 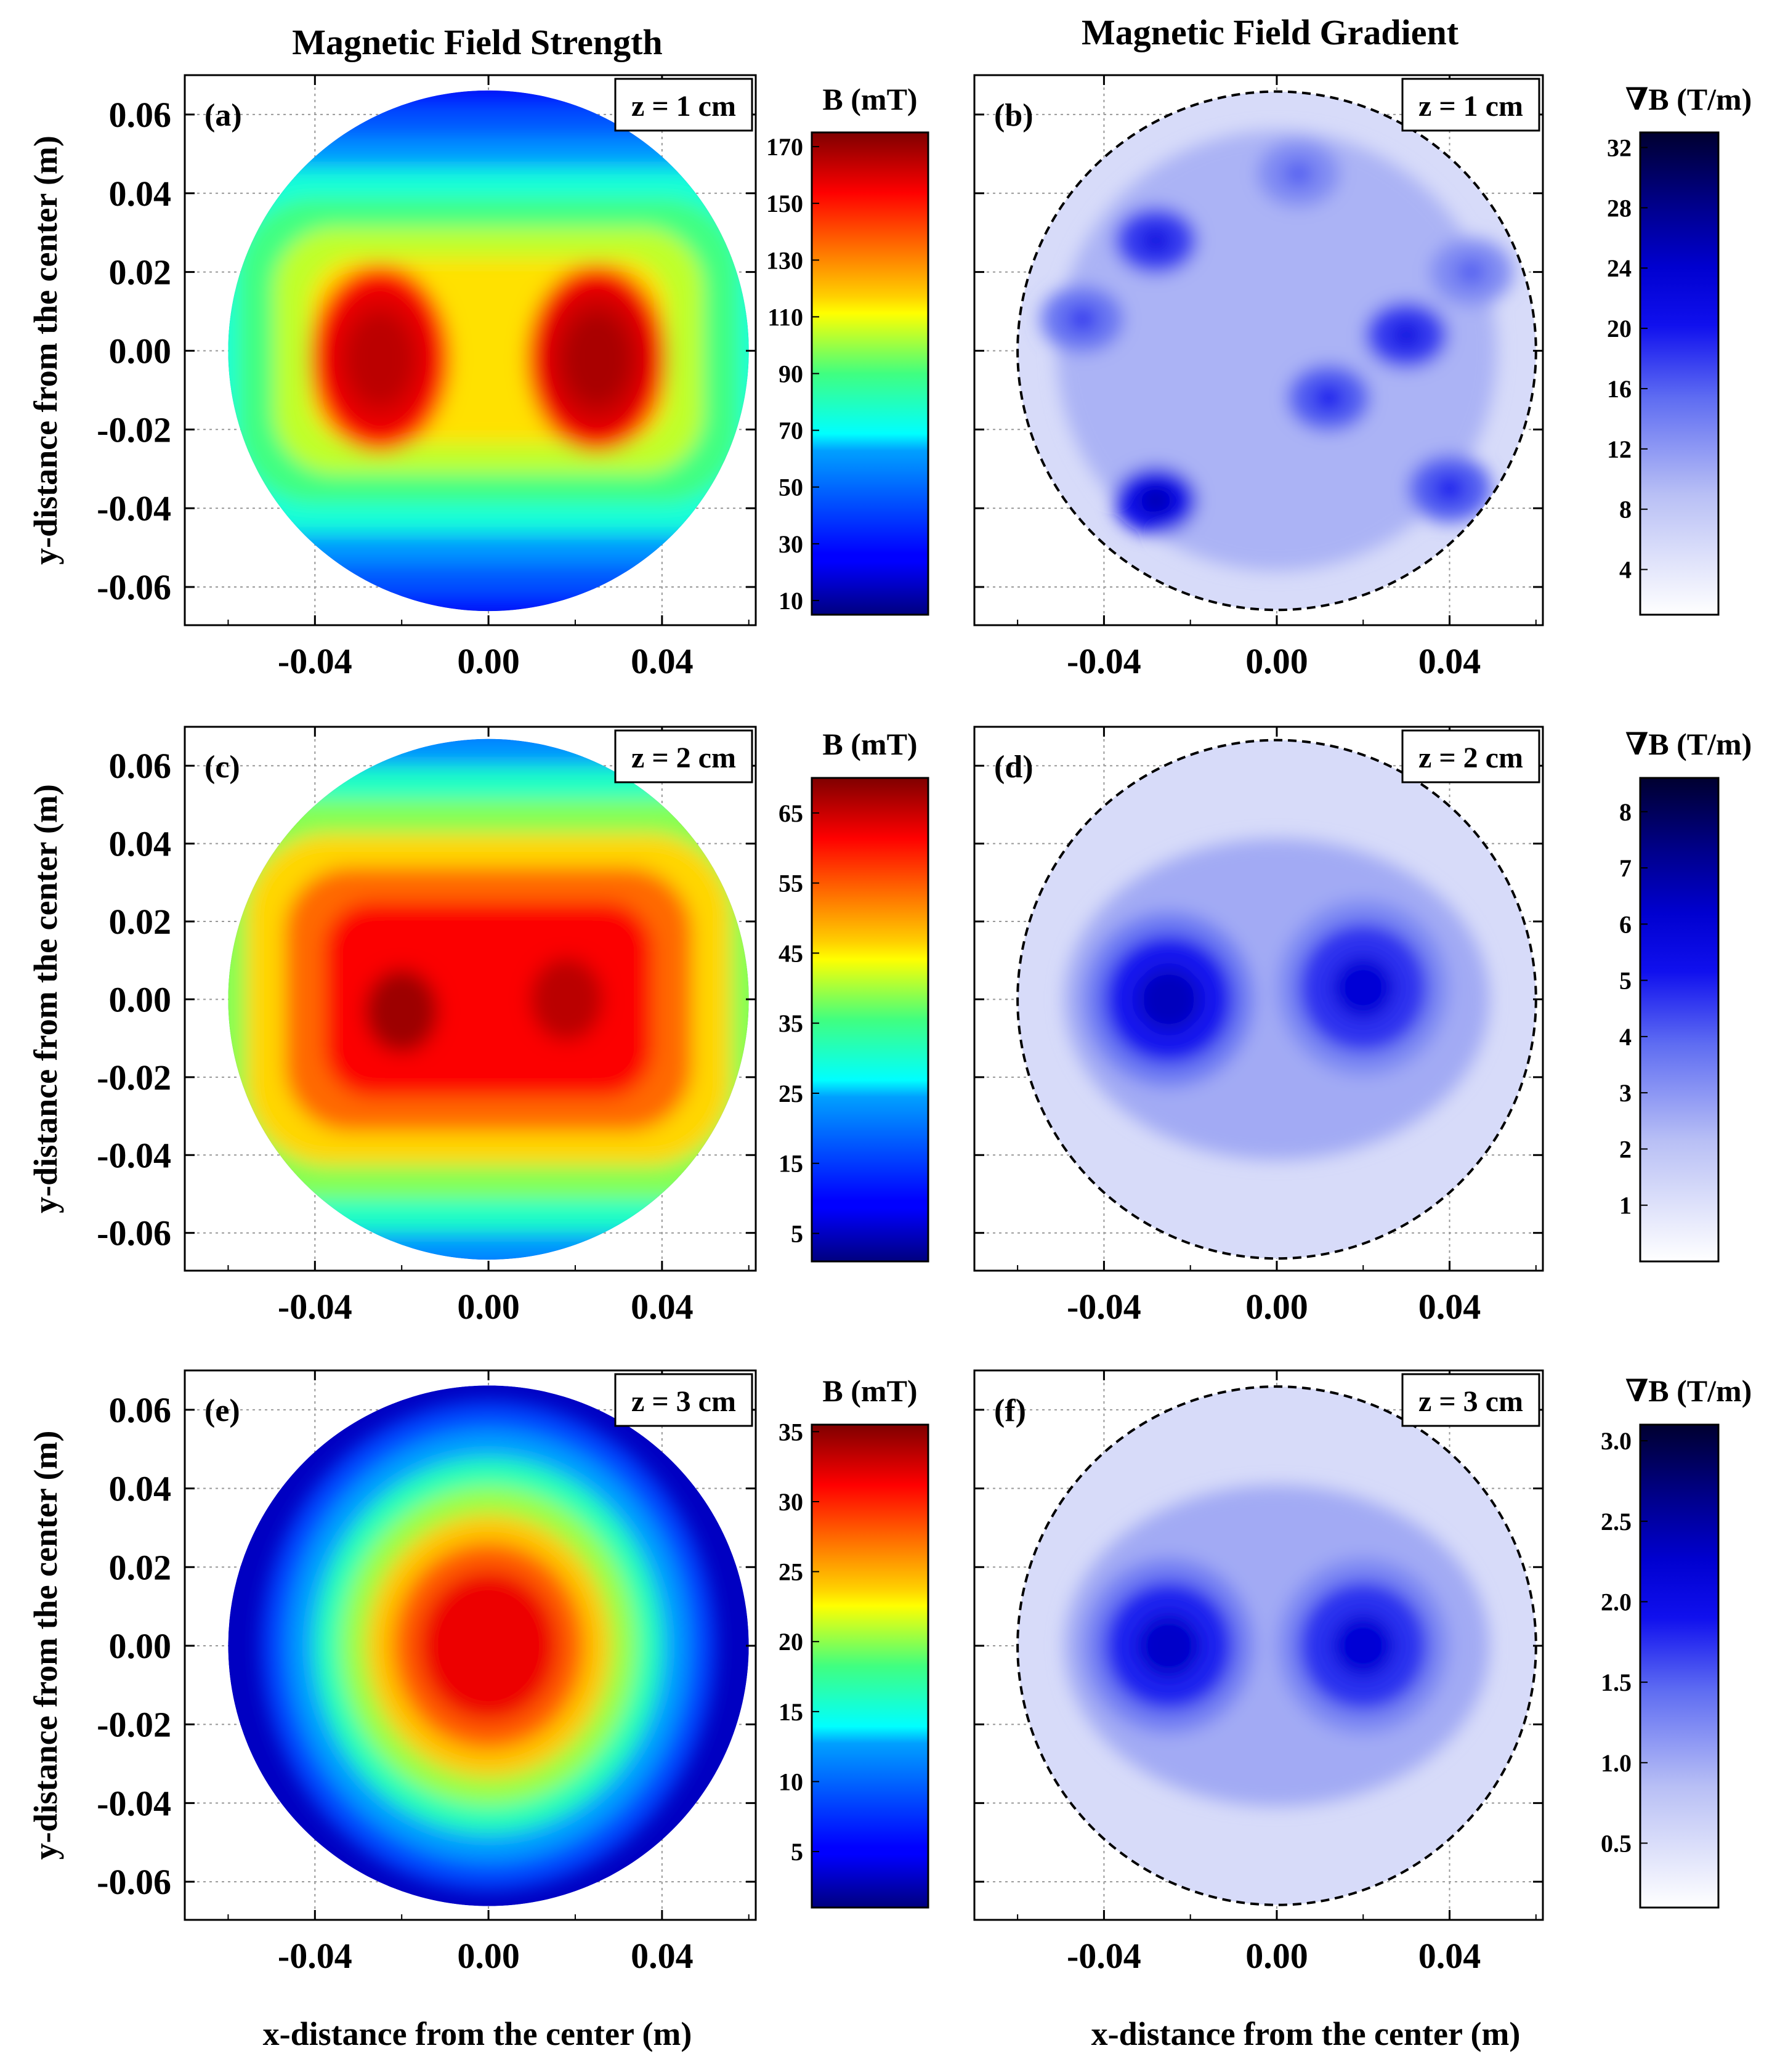 What do you see at coordinates (791, 601) in the screenshot?
I see `colorbar-tick-label: 10` at bounding box center [791, 601].